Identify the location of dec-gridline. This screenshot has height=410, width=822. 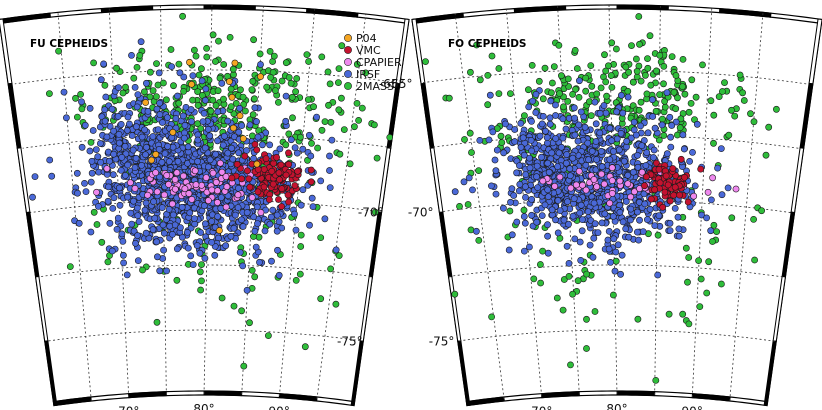
(205, 335).